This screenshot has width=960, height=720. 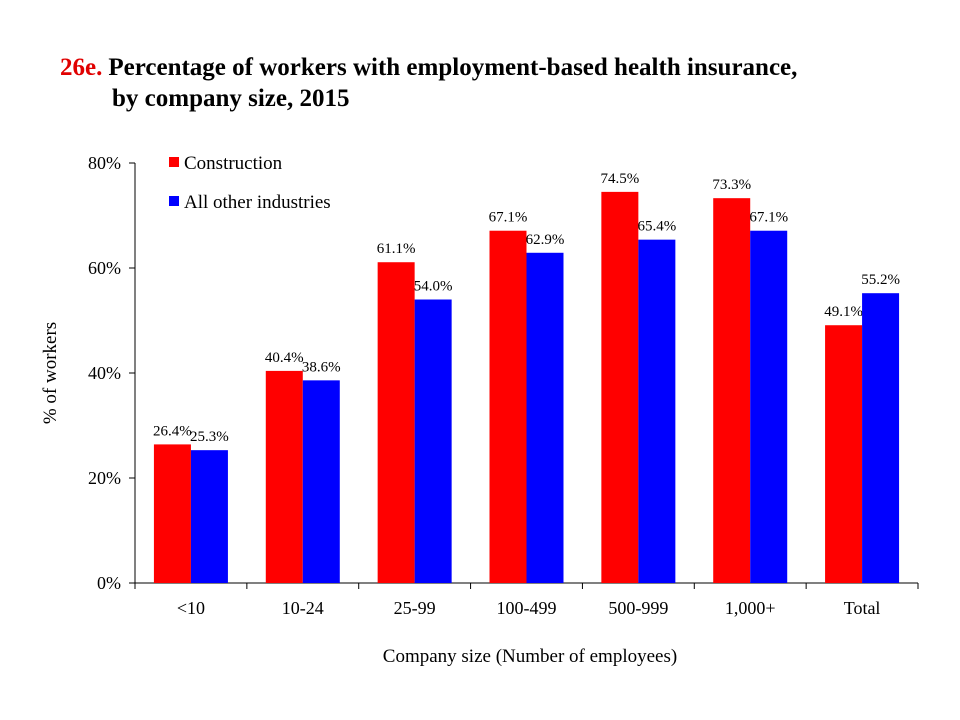 What do you see at coordinates (527, 608) in the screenshot?
I see `x-tick-label: 100-499` at bounding box center [527, 608].